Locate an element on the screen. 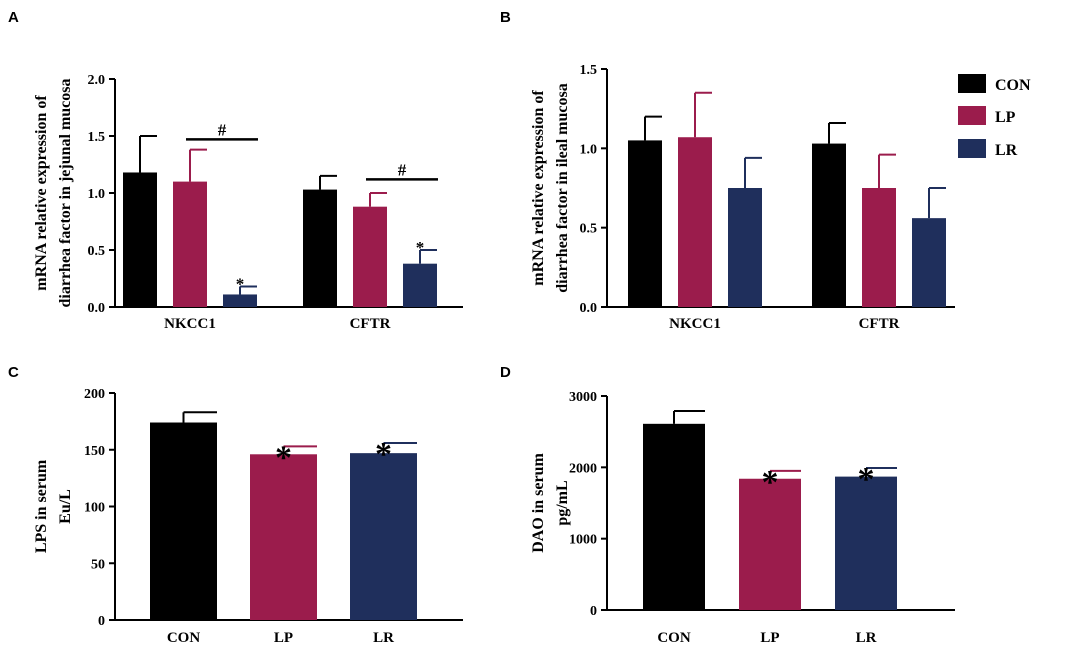  y-tick-label-d: 0 is located at coordinates (593, 611).